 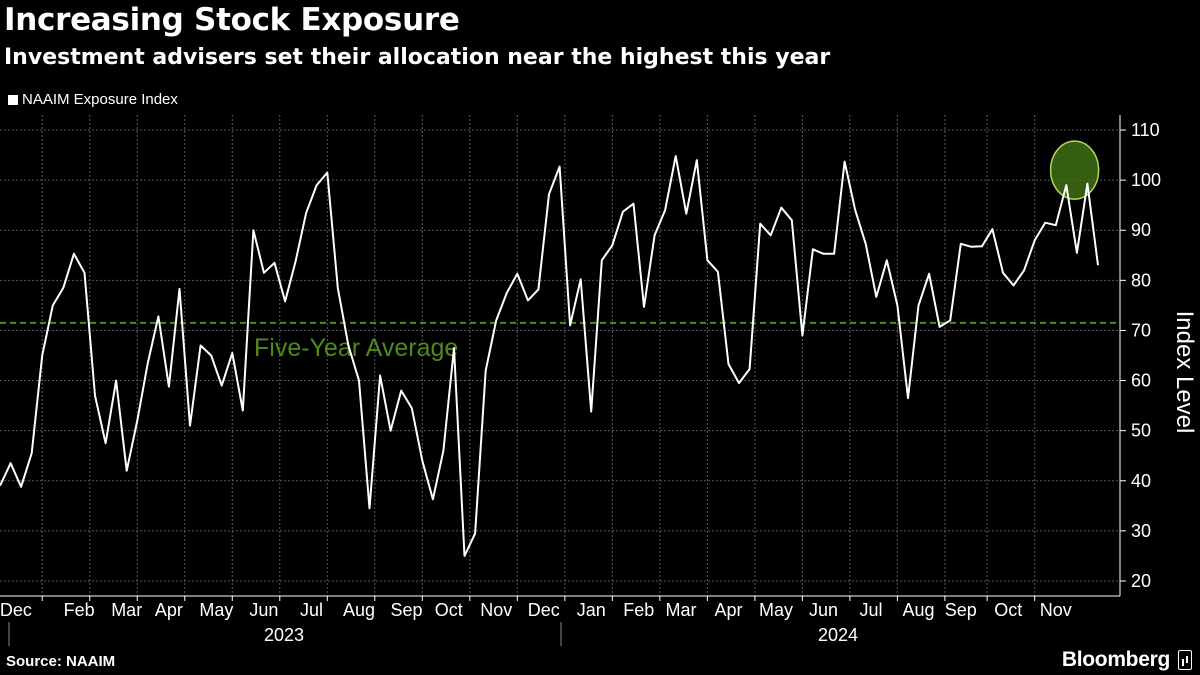 What do you see at coordinates (1145, 130) in the screenshot?
I see `y-tick-label: 110` at bounding box center [1145, 130].